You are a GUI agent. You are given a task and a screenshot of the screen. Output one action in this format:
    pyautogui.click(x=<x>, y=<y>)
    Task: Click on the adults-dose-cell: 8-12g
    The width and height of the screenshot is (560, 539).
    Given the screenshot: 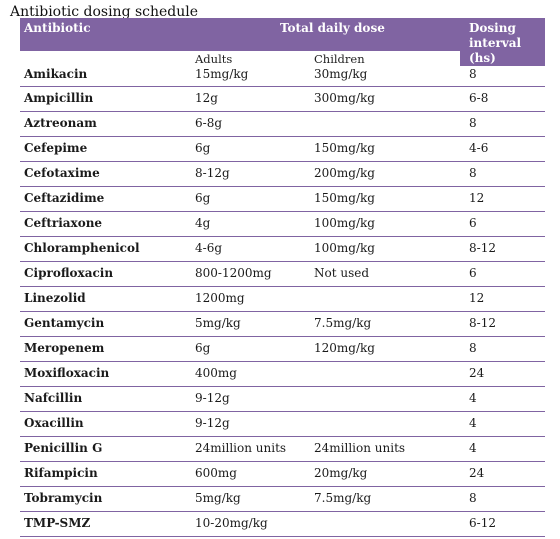 What is the action you would take?
    pyautogui.click(x=212, y=173)
    